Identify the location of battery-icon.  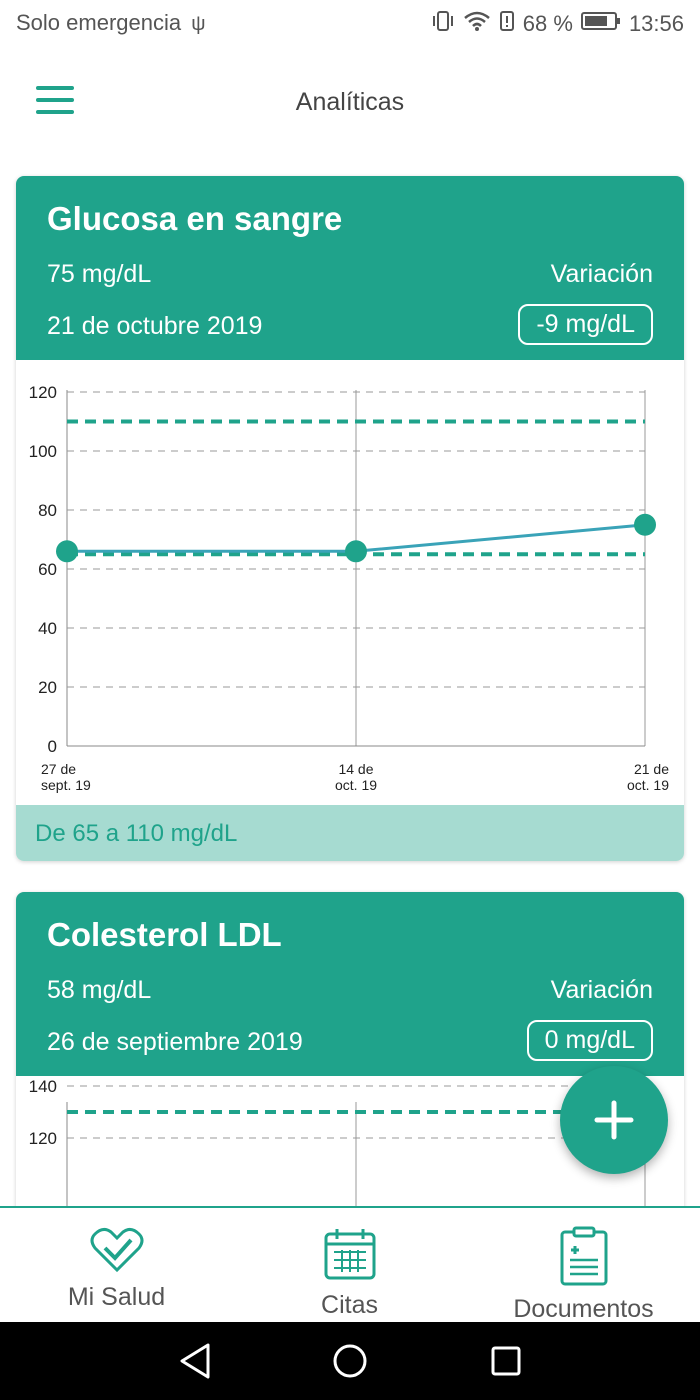
(600, 24).